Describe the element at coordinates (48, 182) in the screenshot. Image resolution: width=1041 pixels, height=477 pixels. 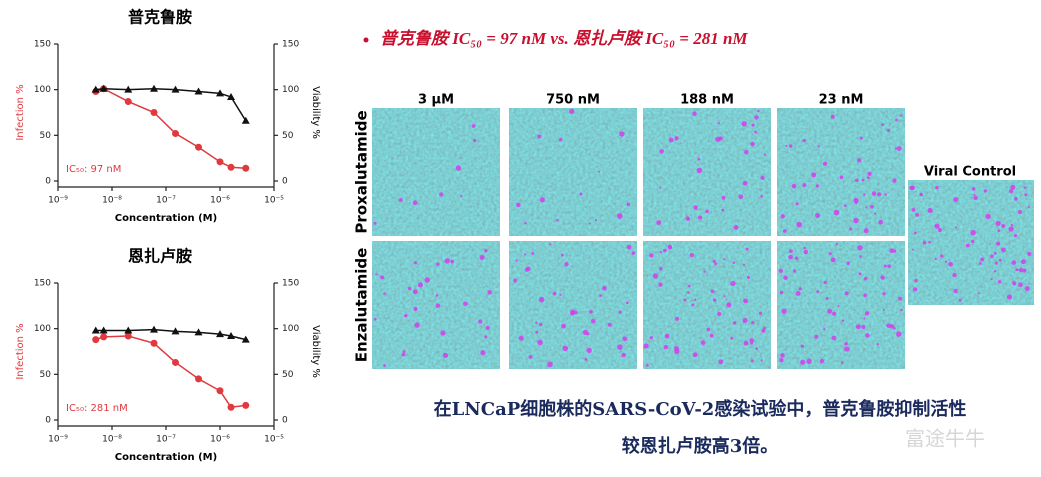
I see `y-tick-label: 0` at that location.